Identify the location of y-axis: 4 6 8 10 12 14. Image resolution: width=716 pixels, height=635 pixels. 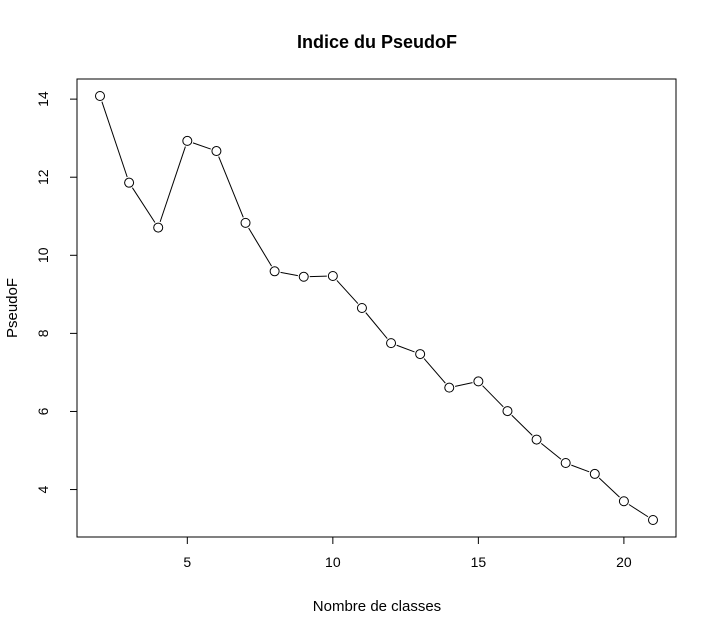
(56, 292).